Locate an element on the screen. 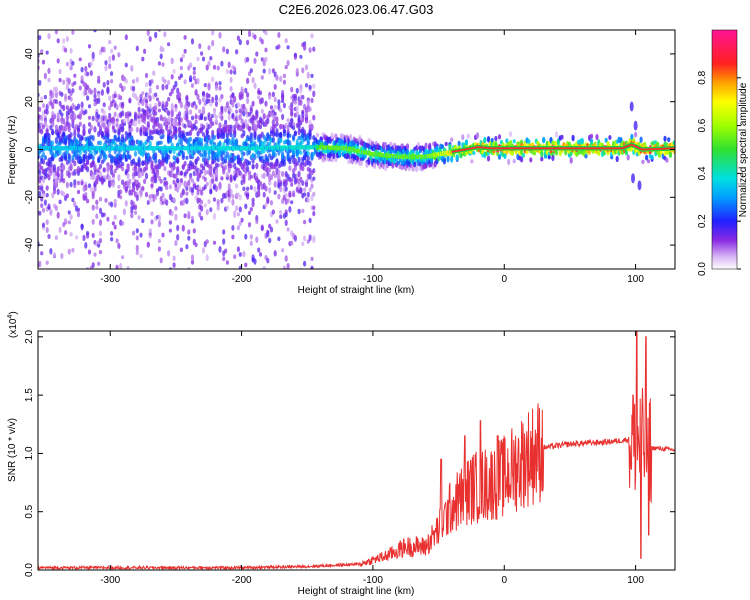 This screenshot has height=600, width=750. spectrogram-x-axis-label: Height of straight line (km) is located at coordinates (356, 290).